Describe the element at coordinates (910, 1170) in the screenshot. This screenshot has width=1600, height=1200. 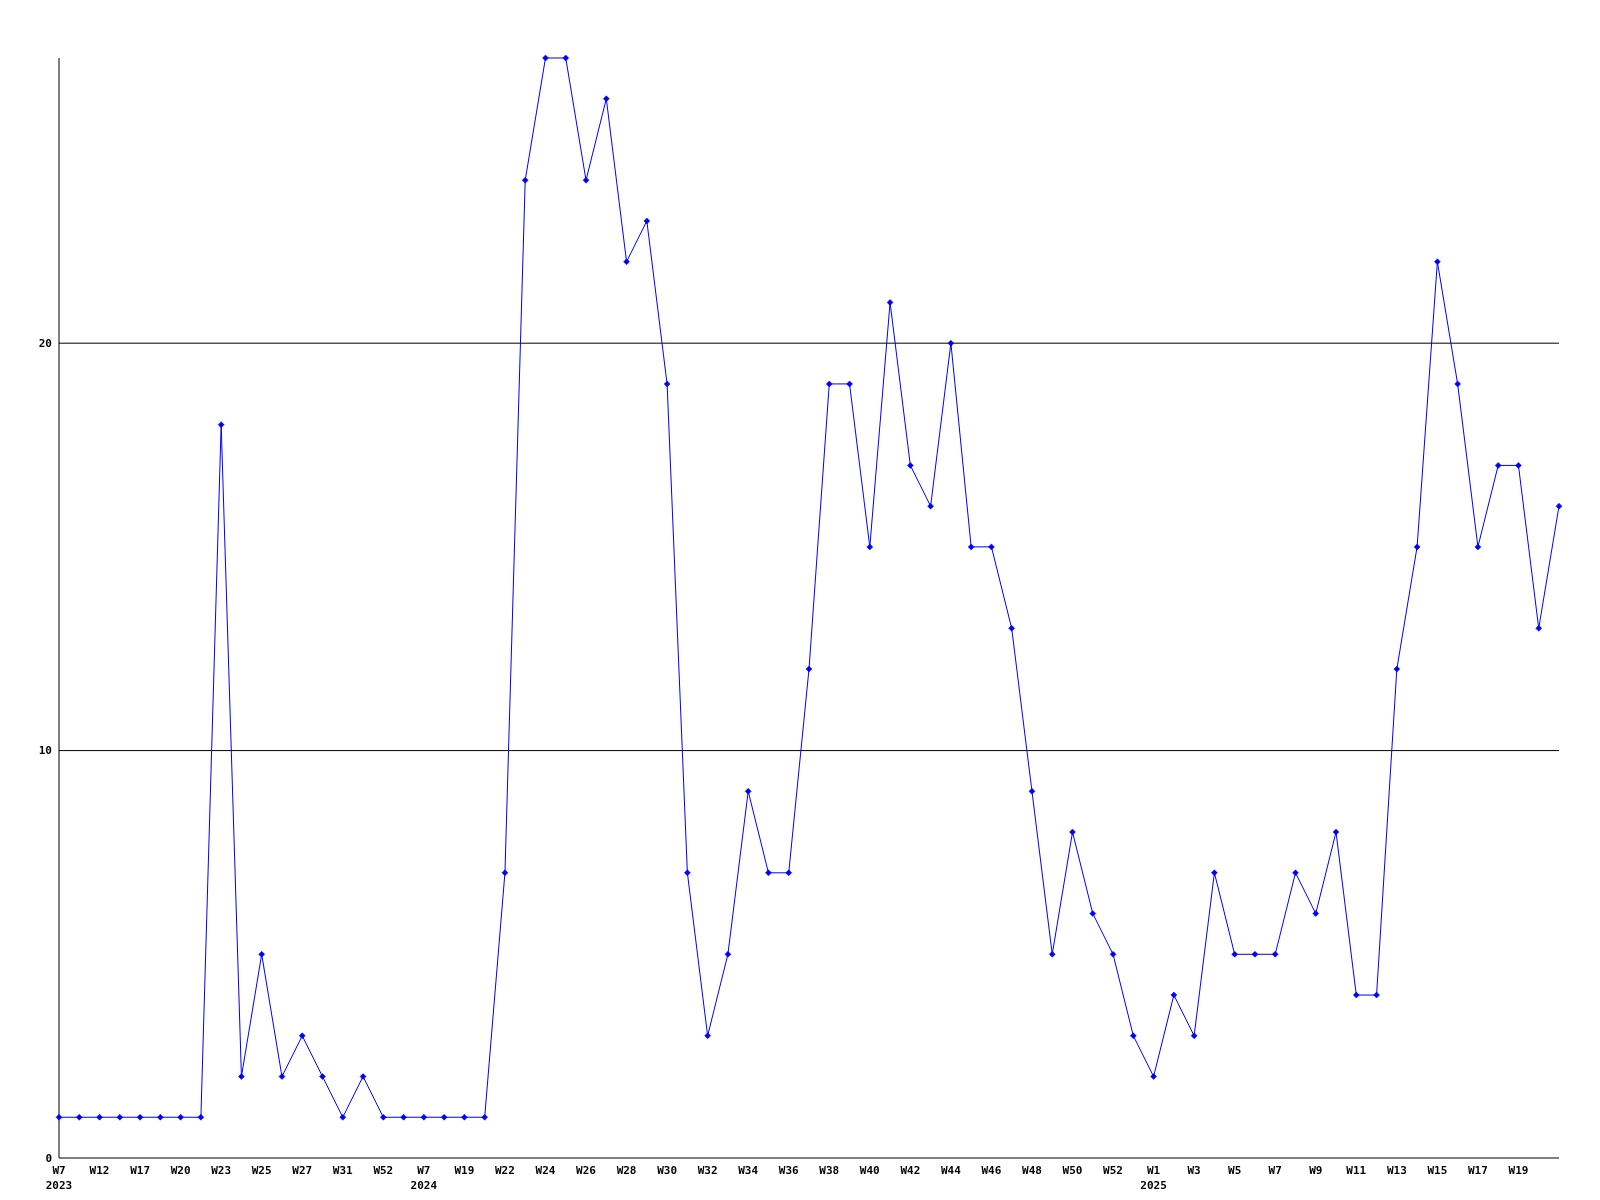
I see `x-tick-label: W42` at that location.